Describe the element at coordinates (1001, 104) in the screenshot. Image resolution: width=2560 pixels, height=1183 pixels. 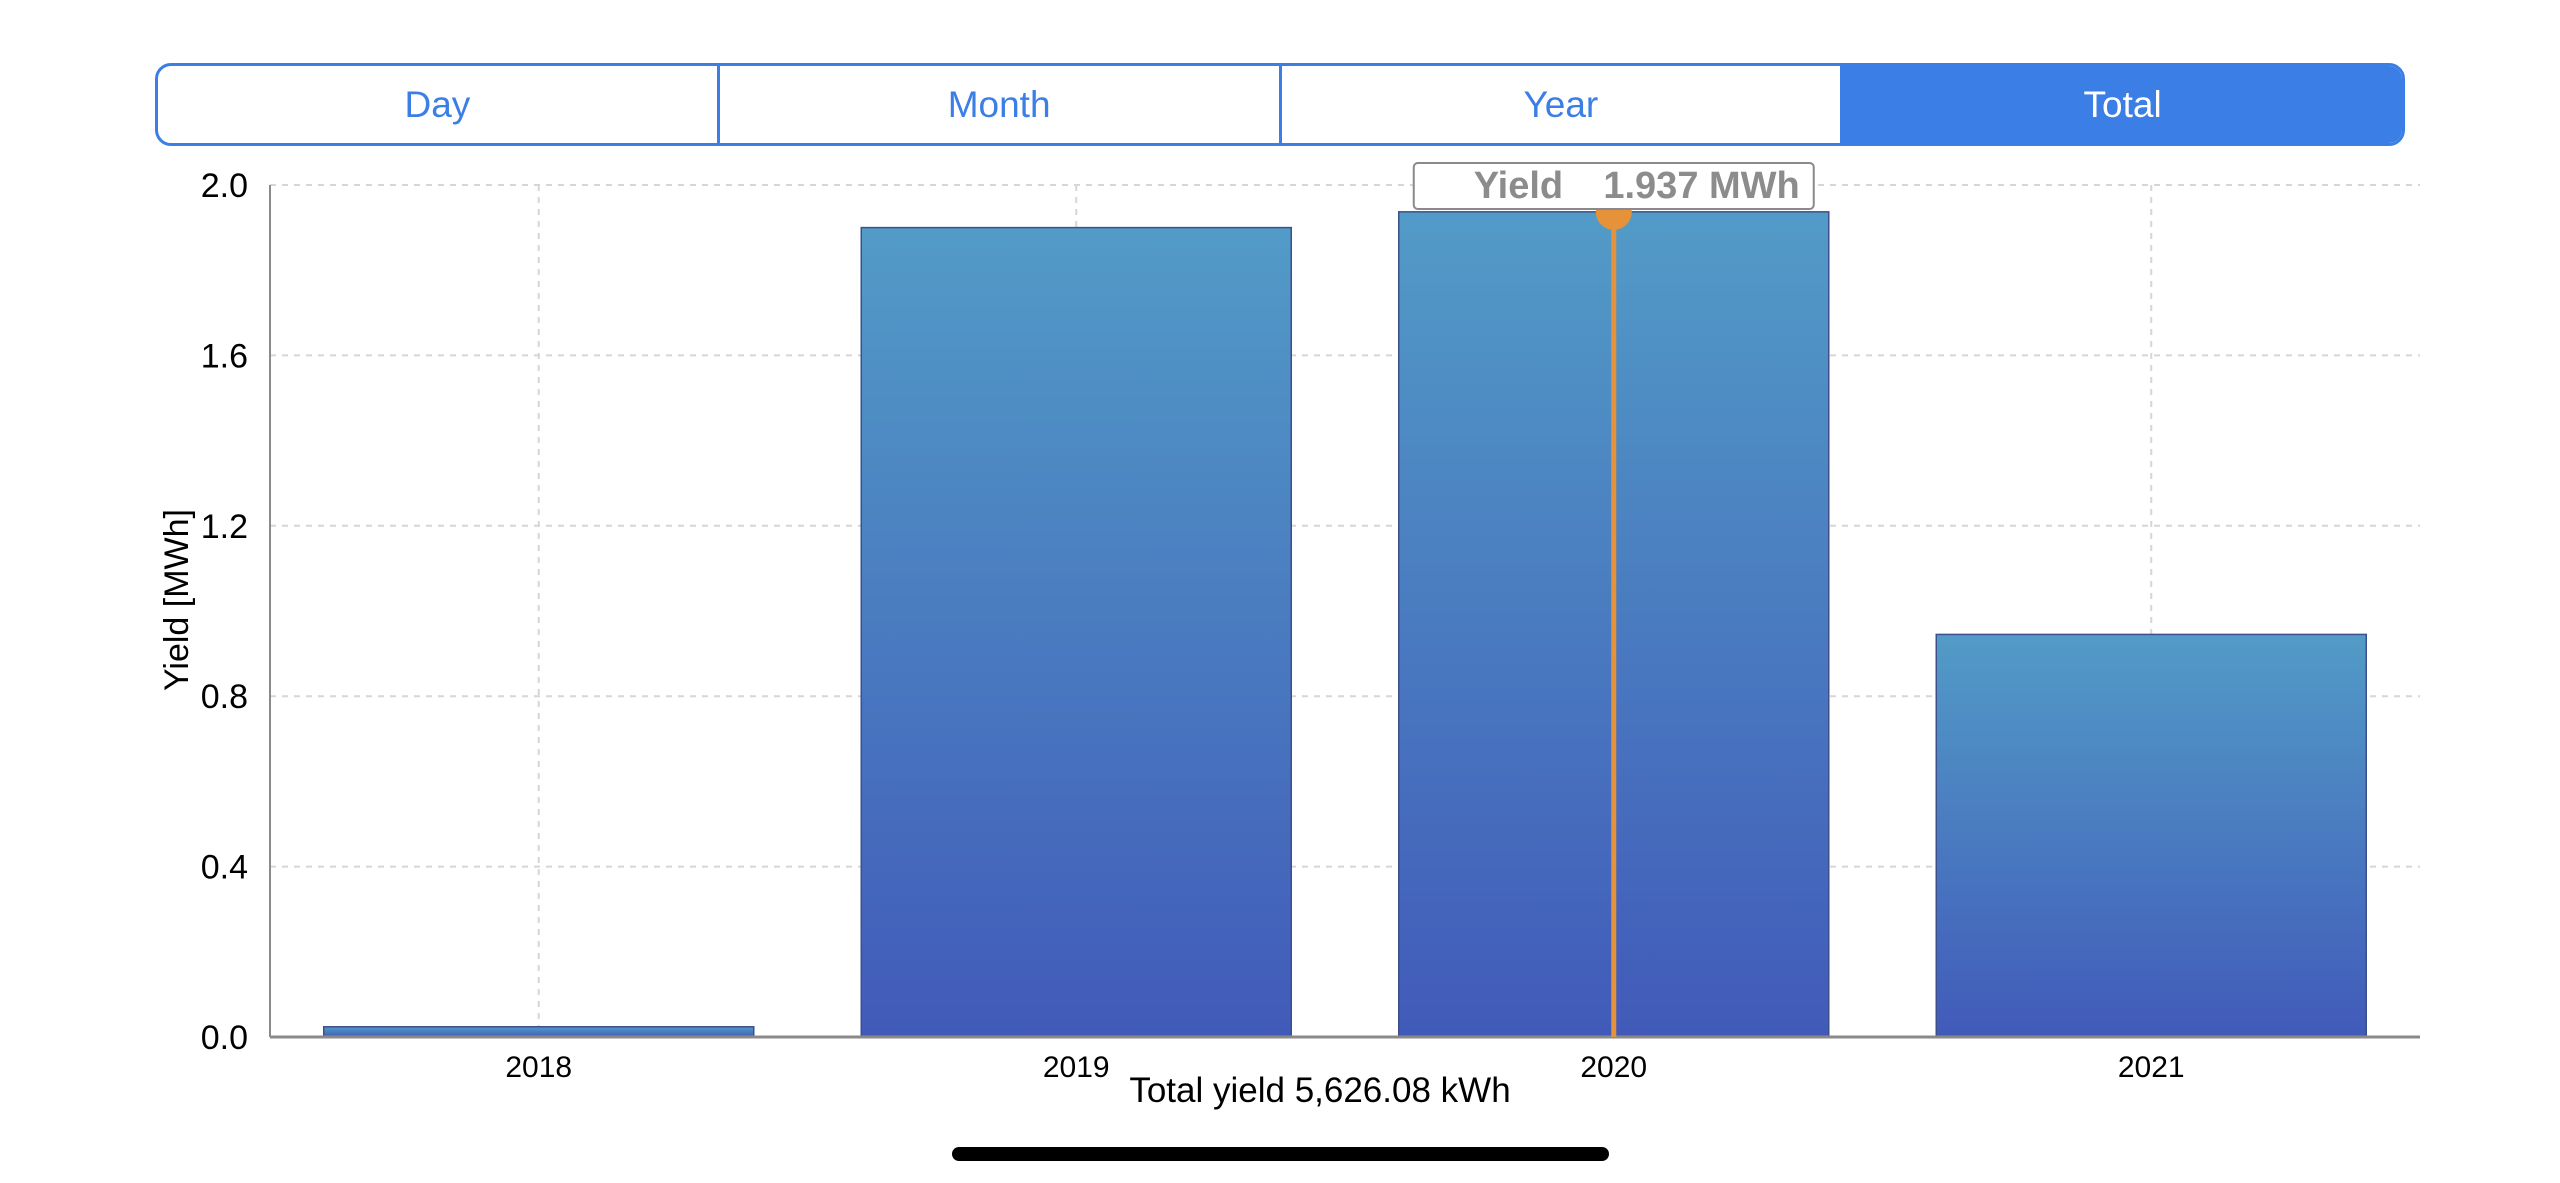
I see `tab-month: Month` at that location.